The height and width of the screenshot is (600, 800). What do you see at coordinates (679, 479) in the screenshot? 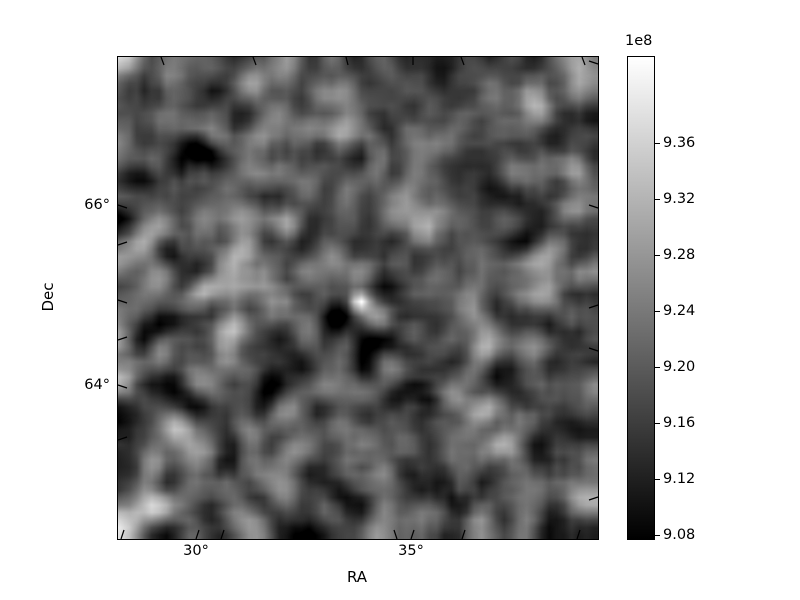
I see `colorbar-label-912: 9.12` at bounding box center [679, 479].